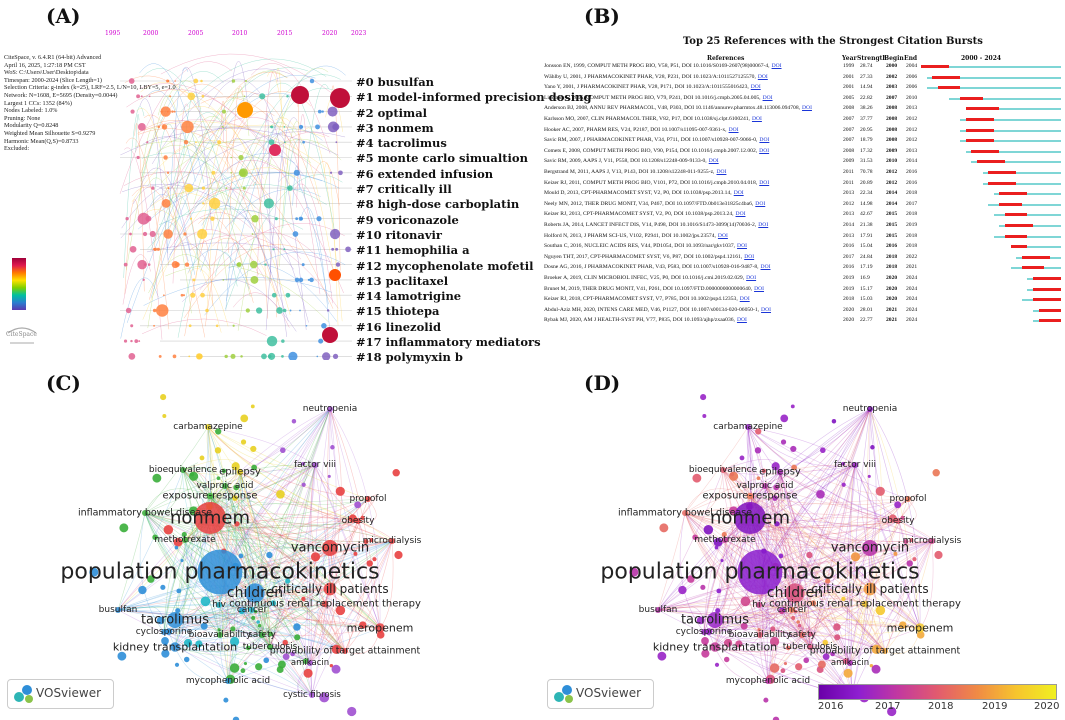 This screenshot has height=720, width=1065. What do you see at coordinates (993, 88) in the screenshot?
I see `burst-timeline` at bounding box center [993, 88].